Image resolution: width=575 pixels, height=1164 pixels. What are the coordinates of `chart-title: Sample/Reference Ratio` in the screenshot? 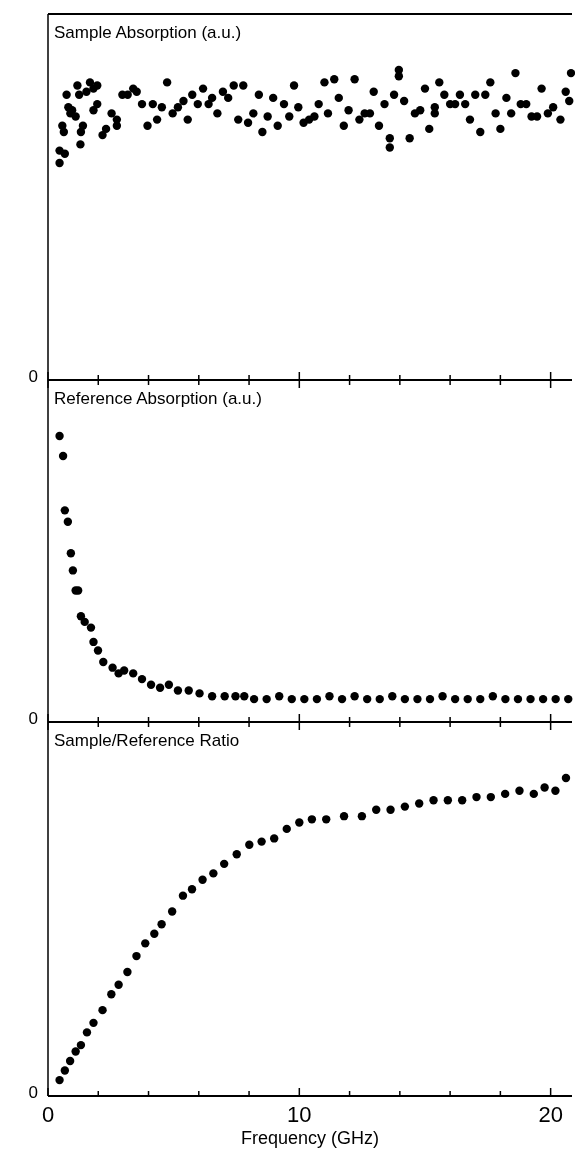 It's located at (147, 740).